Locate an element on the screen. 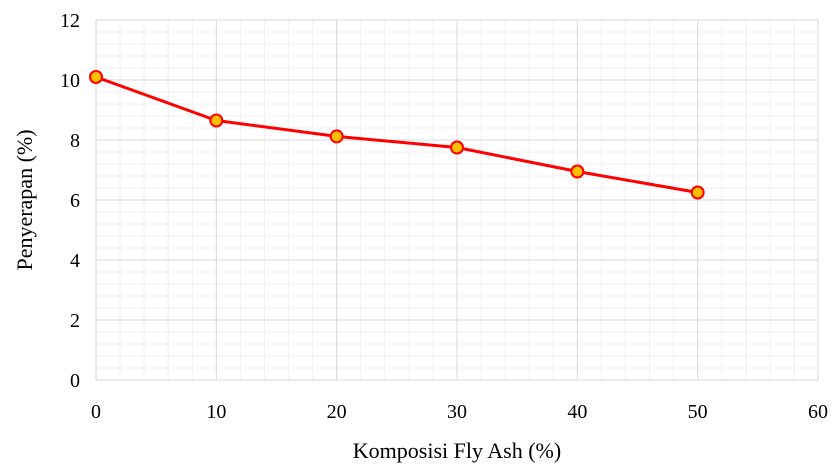  x-tick-label: 40 is located at coordinates (577, 412).